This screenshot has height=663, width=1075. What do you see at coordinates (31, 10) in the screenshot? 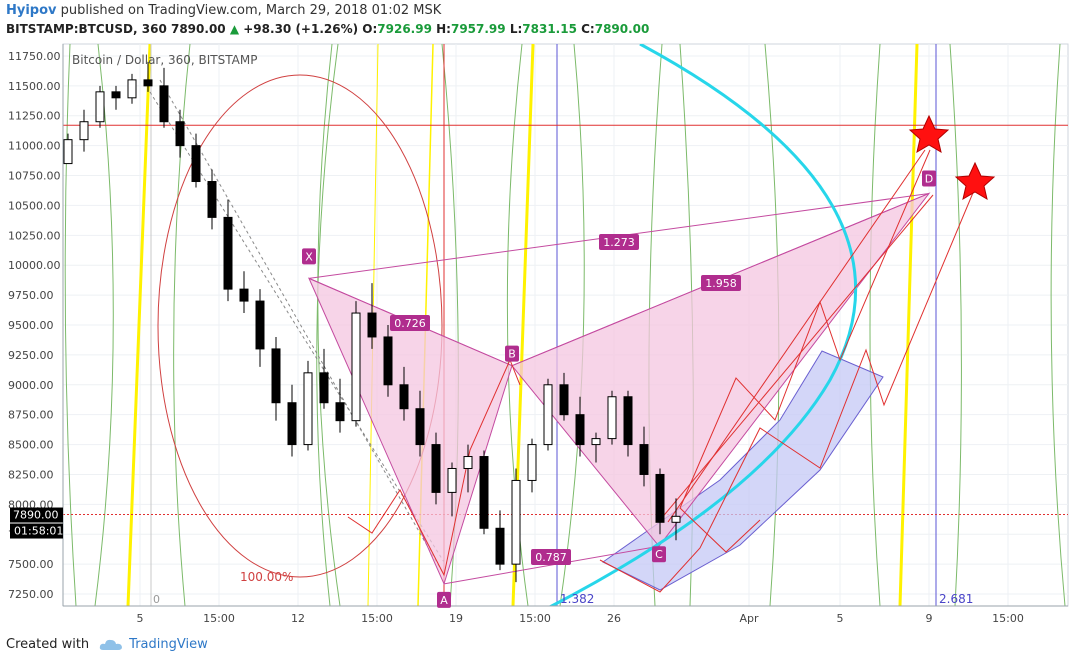
I see `author-name: Hyipov` at bounding box center [31, 10].